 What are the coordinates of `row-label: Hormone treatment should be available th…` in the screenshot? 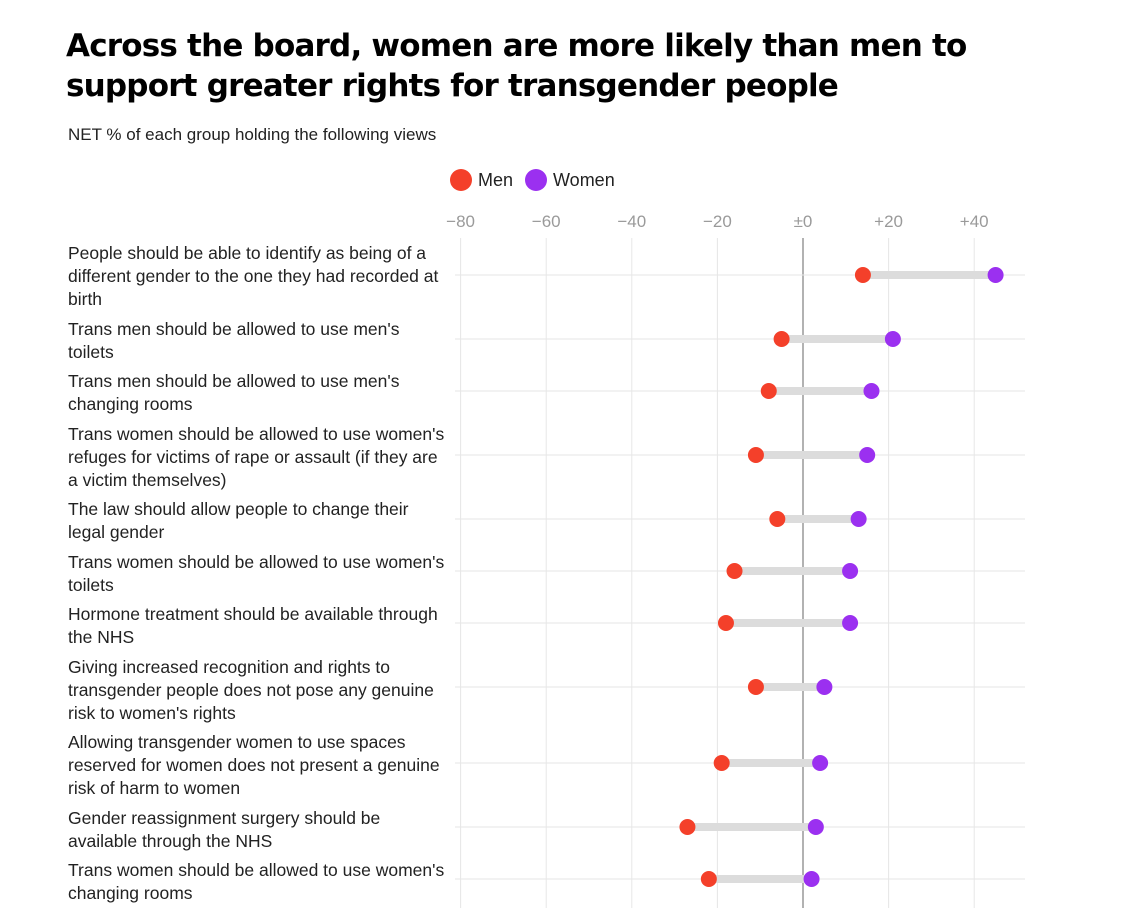 It's located at (253, 625).